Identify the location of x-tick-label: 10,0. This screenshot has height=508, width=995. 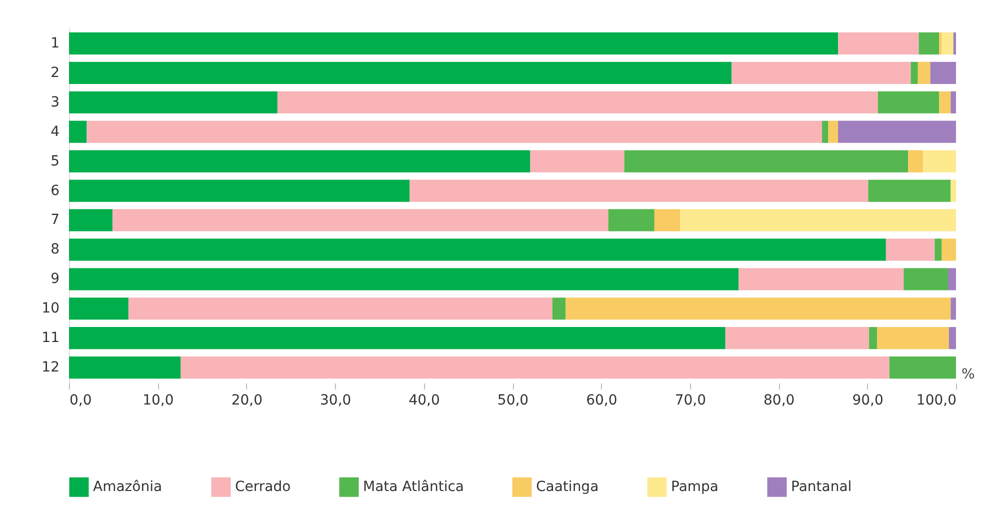
(158, 400).